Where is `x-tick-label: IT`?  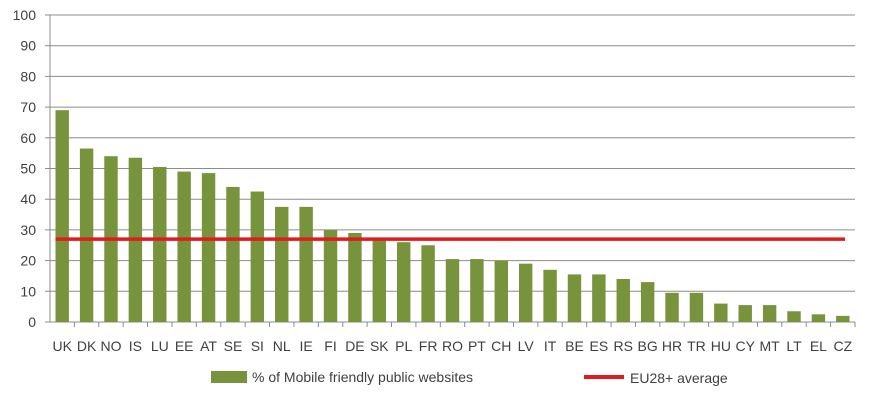 x-tick-label: IT is located at coordinates (550, 346).